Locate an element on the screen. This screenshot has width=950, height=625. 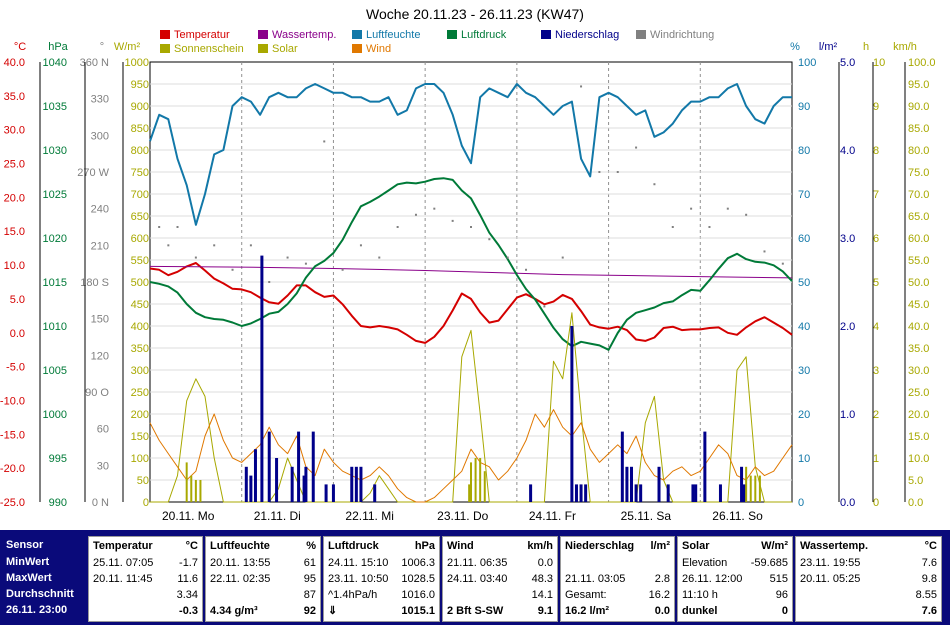
table-header-row: Sensor is located at coordinates (44, 545).